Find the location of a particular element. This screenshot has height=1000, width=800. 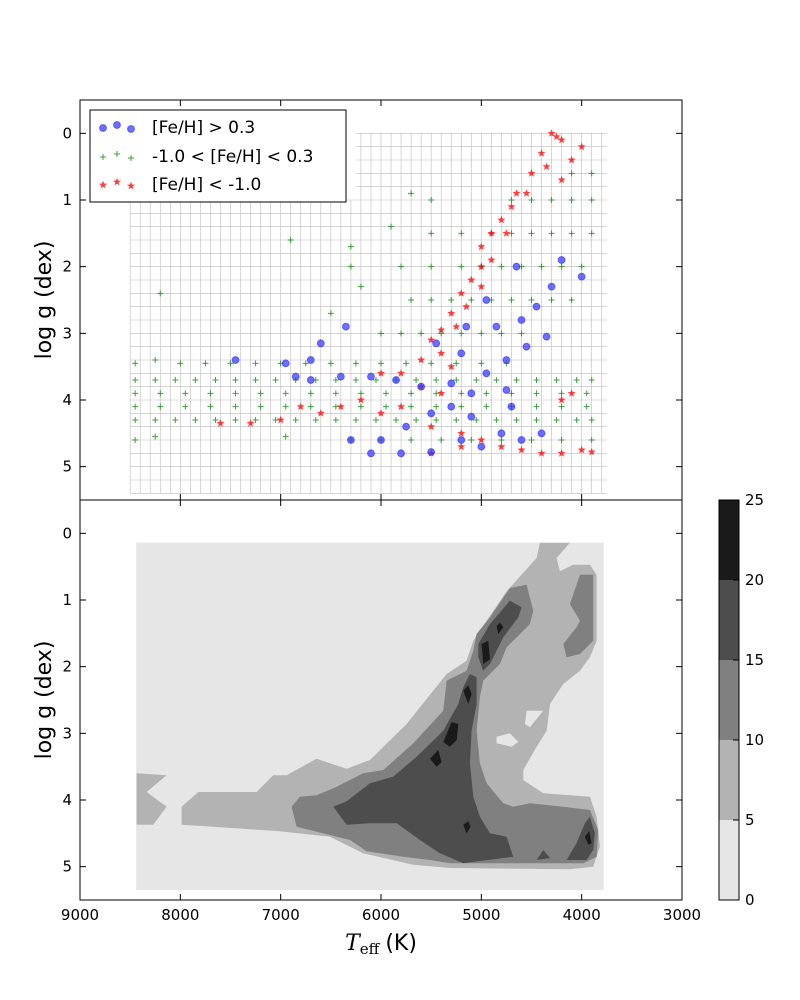

colorbar-ticks: 0 5 10 15 20 25 is located at coordinates (748, 700).